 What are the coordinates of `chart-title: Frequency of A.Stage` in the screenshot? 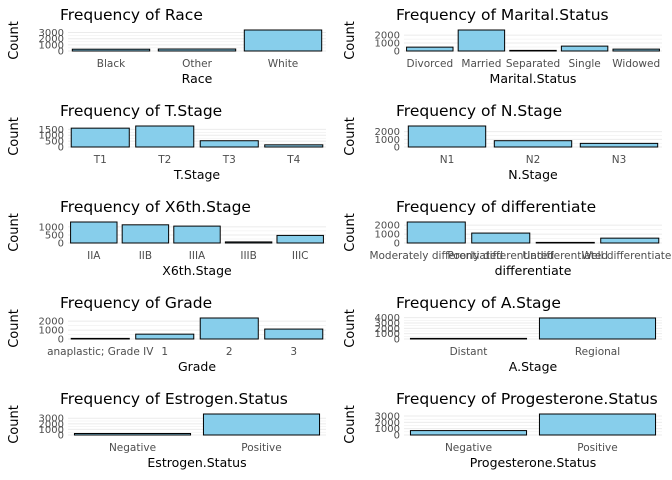 It's located at (478, 303).